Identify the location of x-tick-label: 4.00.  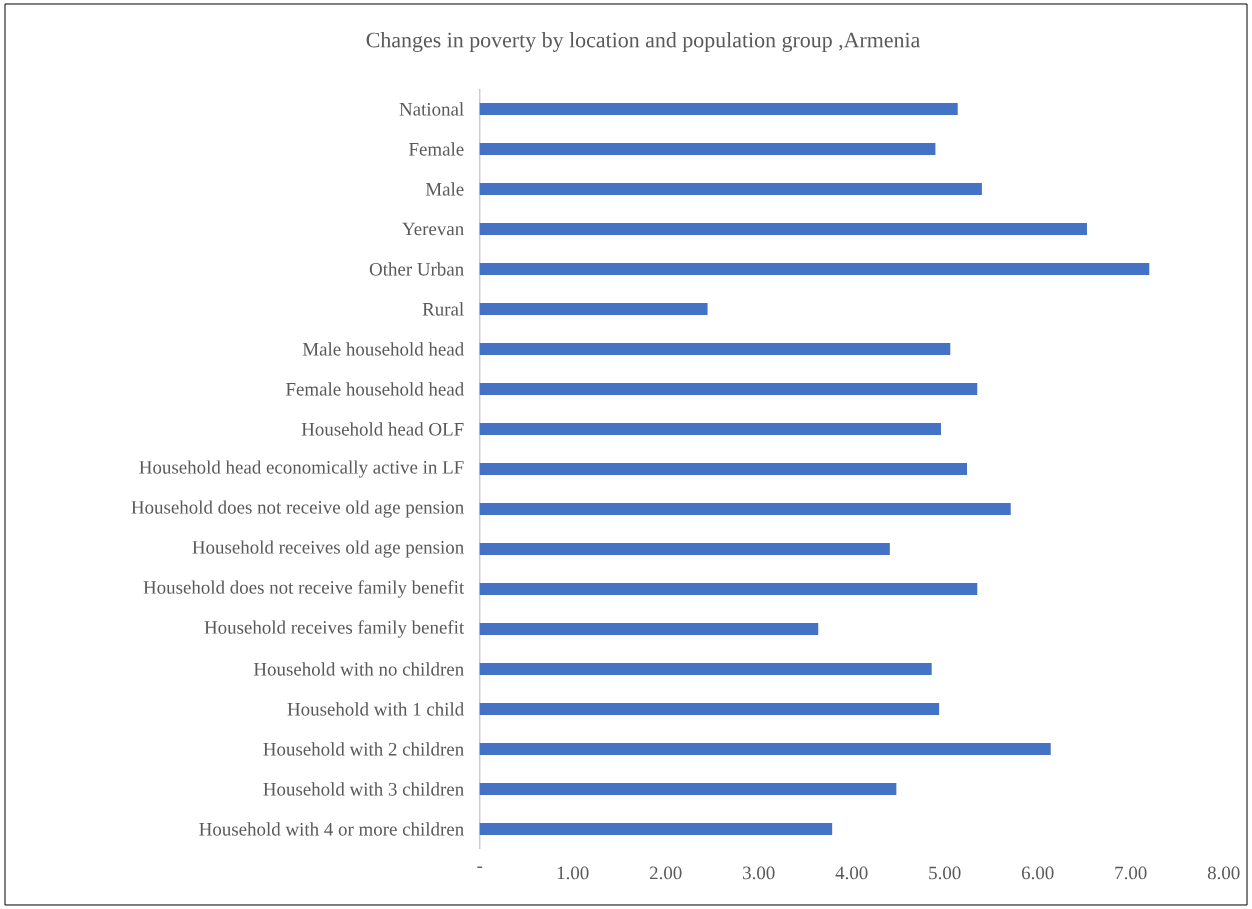
(851, 873).